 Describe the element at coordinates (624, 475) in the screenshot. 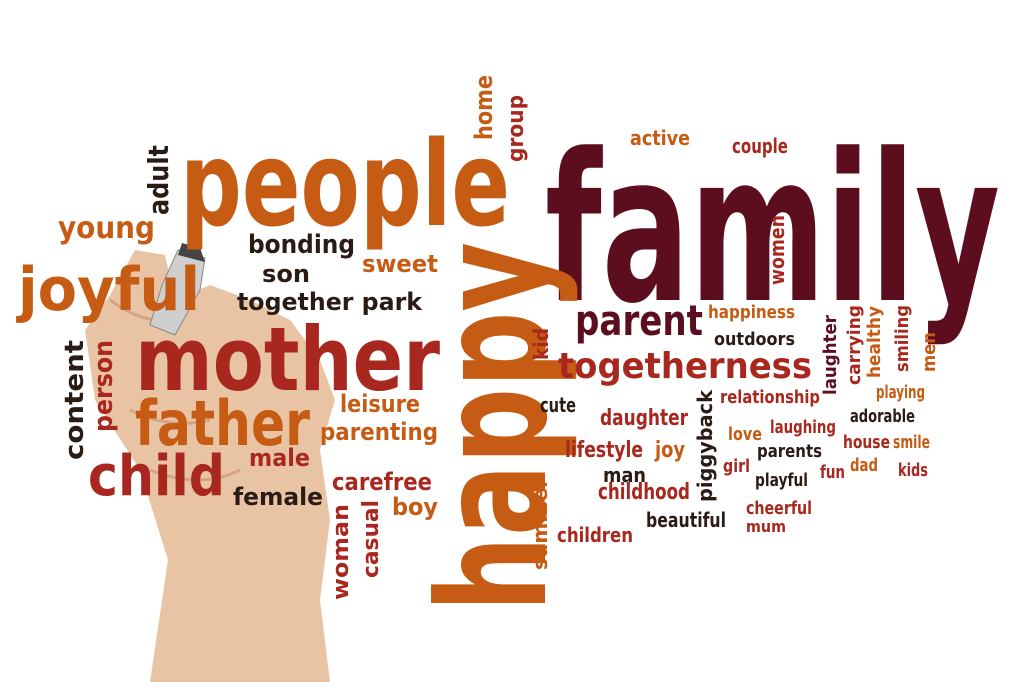

I see `word: man` at that location.